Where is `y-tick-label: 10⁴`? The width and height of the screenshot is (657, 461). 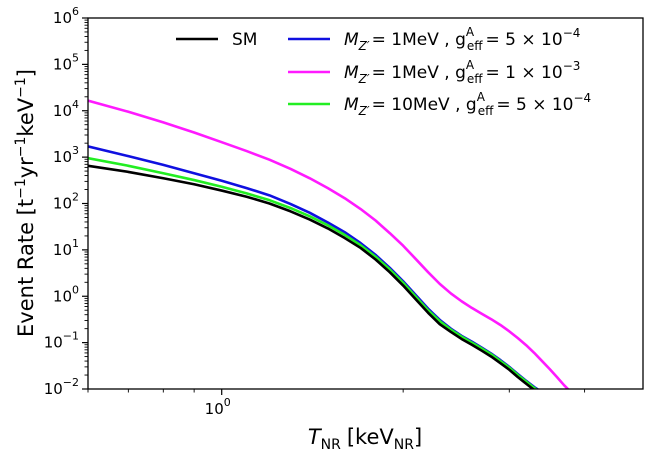 y-tick-label: 10⁴ is located at coordinates (66, 109).